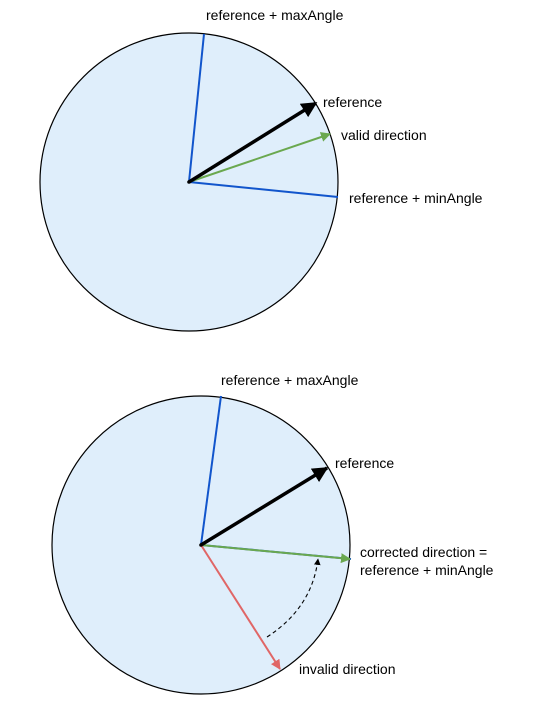 Image resolution: width=542 pixels, height=714 pixels. I want to click on top-label-reference: reference, so click(352, 102).